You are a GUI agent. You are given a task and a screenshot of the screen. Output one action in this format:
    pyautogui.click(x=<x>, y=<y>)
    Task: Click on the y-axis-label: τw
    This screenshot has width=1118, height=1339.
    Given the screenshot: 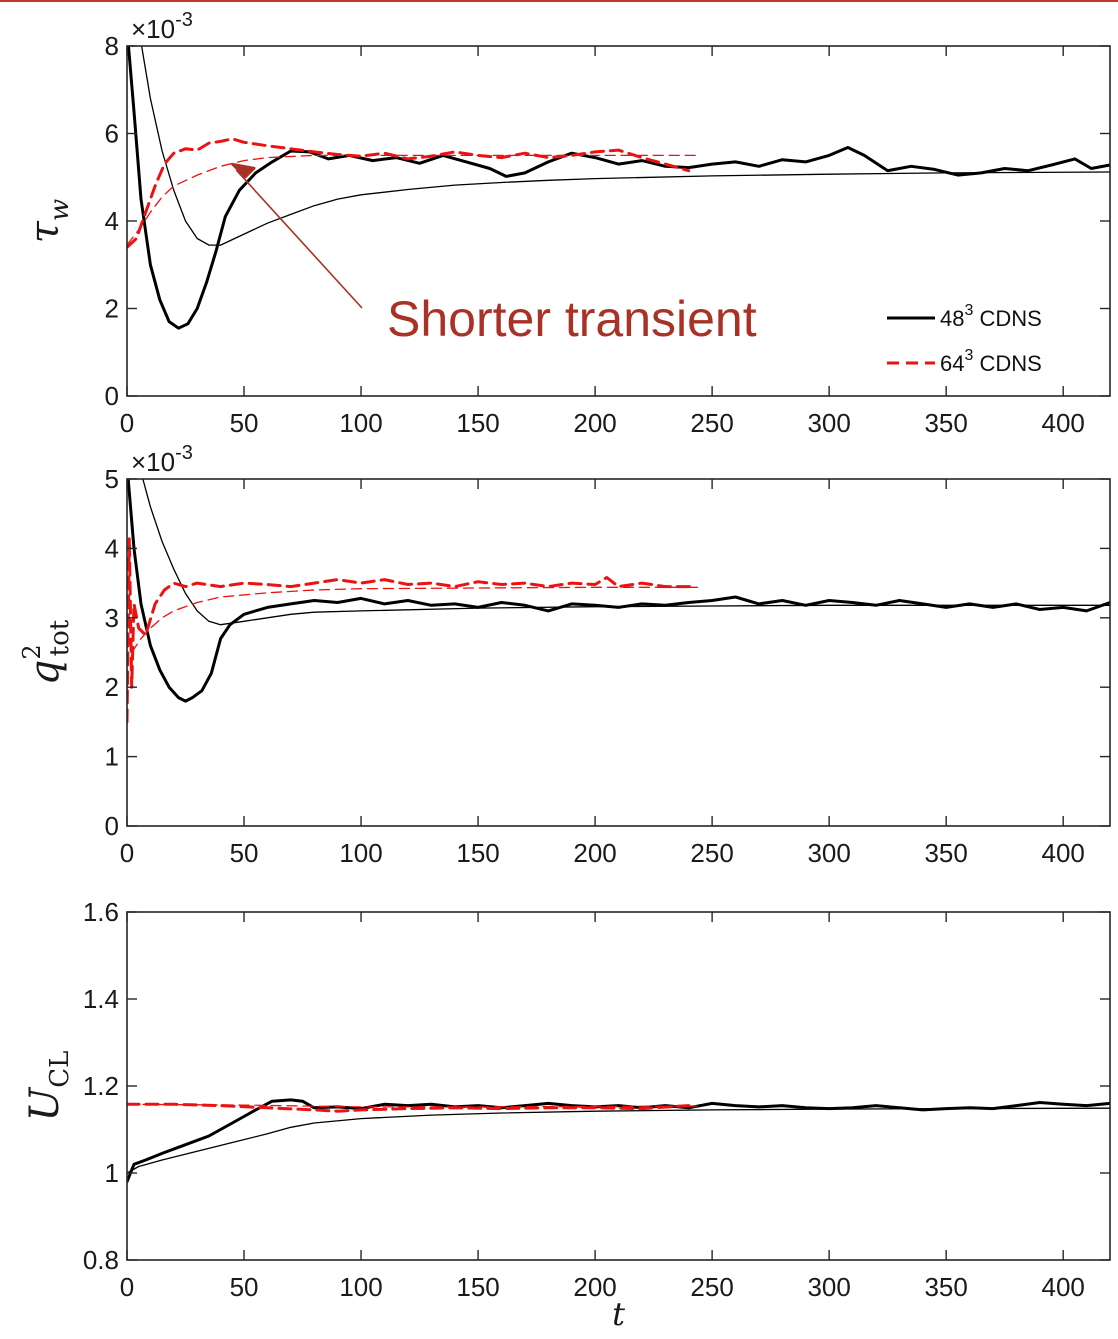 What is the action you would take?
    pyautogui.click(x=48, y=221)
    